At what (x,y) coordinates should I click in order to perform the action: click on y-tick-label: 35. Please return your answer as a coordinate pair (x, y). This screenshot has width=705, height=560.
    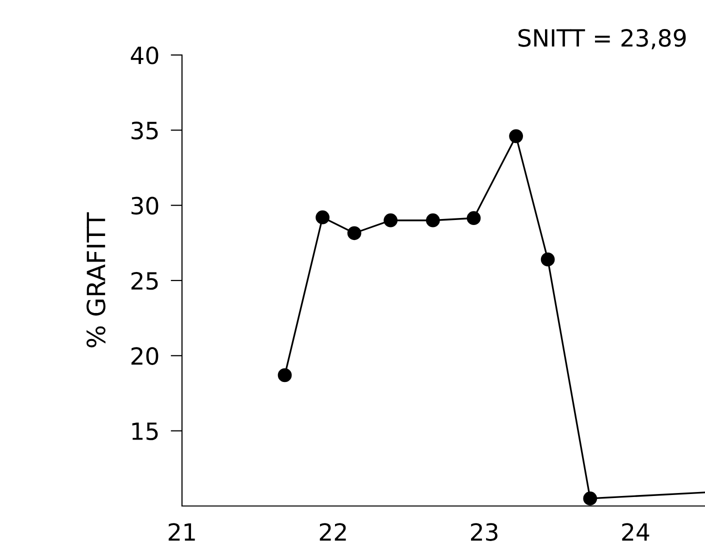
    Looking at the image, I should click on (145, 131).